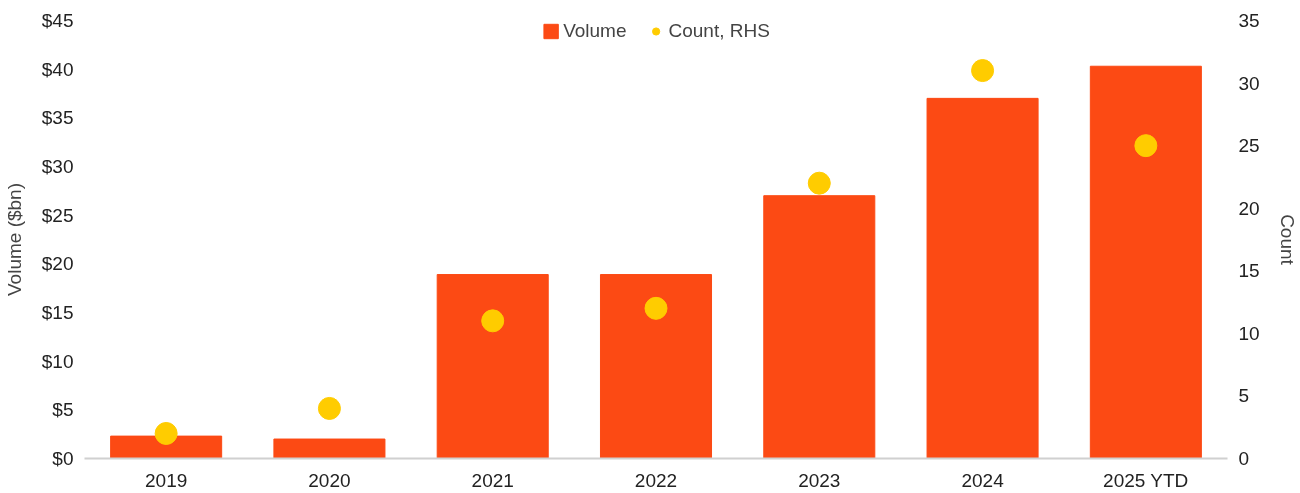 This screenshot has height=493, width=1300. I want to click on y2-tick-label: 35, so click(1249, 20).